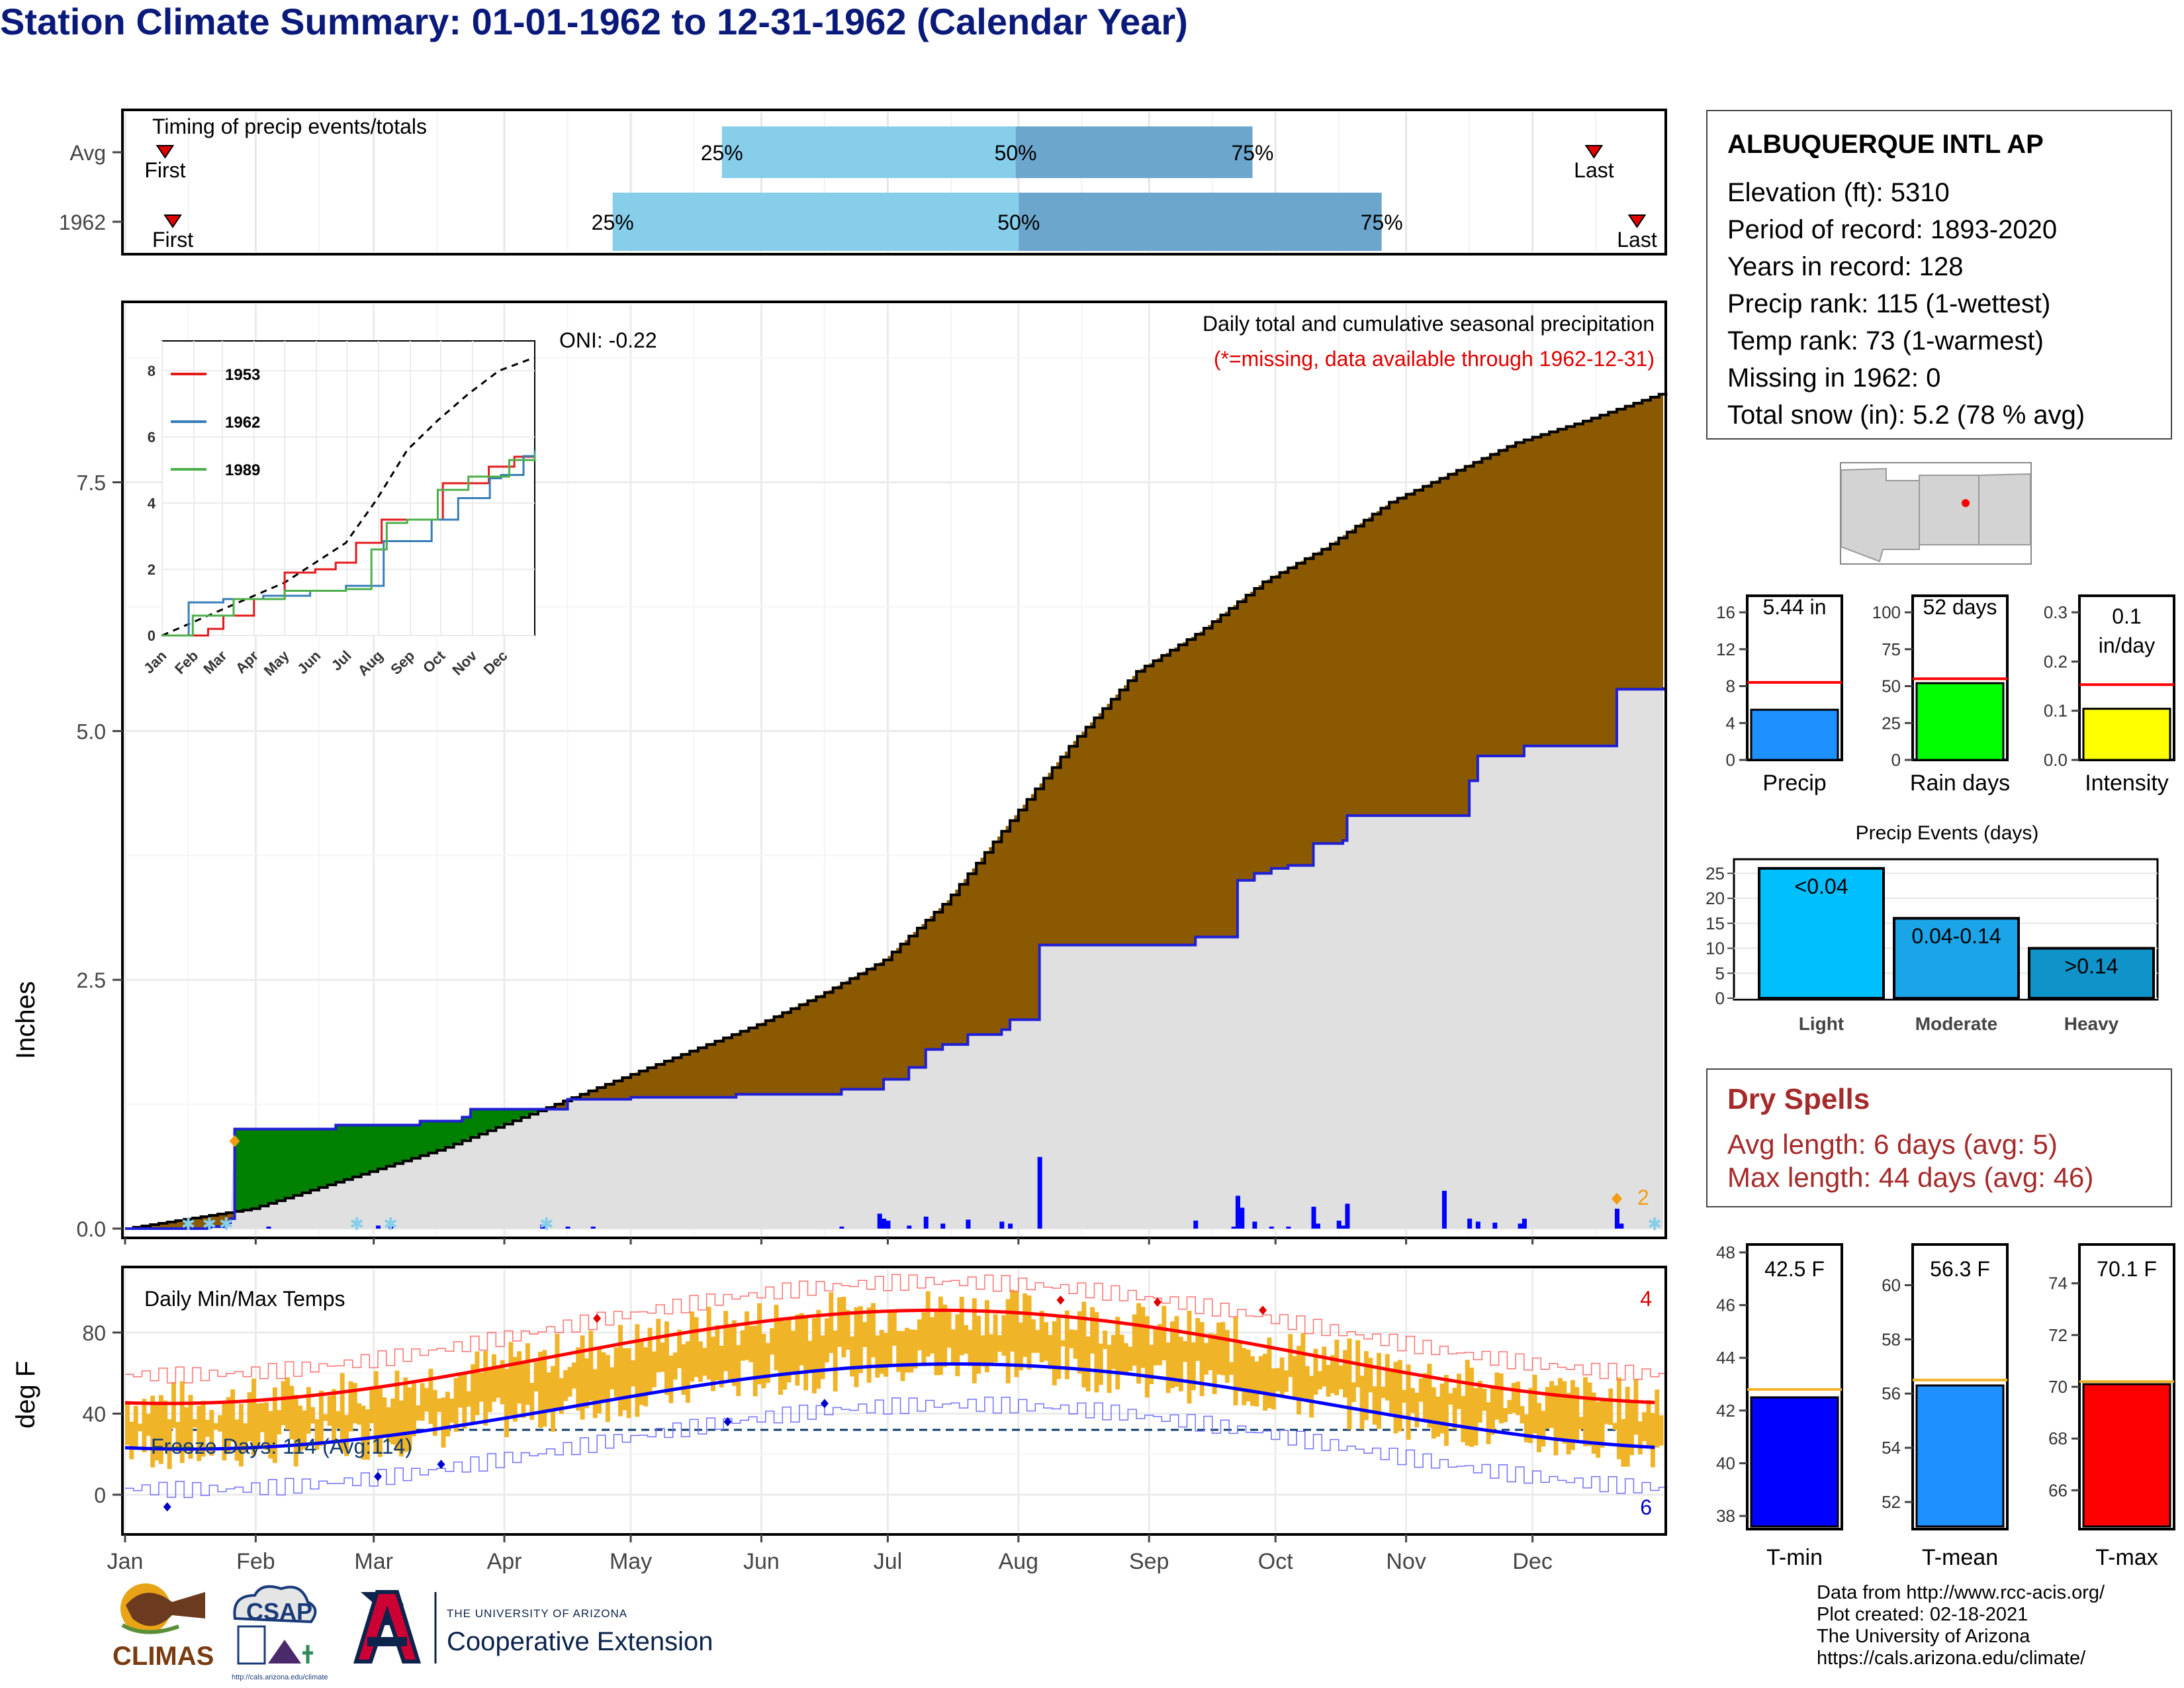 The image size is (2184, 1688). Describe the element at coordinates (1891, 1502) in the screenshot. I see `temp-gauge-tick-label: 52` at that location.